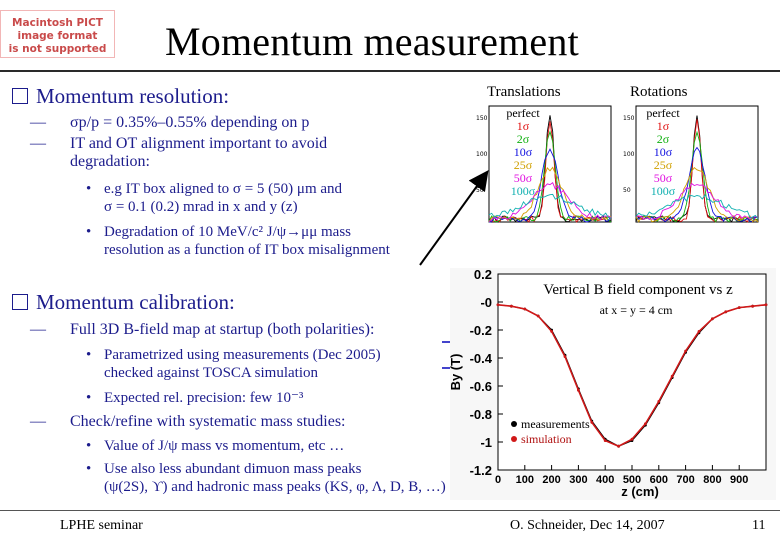 Image resolution: width=780 pixels, height=540 pixels. I want to click on placeholder-line: image format, so click(57, 36).